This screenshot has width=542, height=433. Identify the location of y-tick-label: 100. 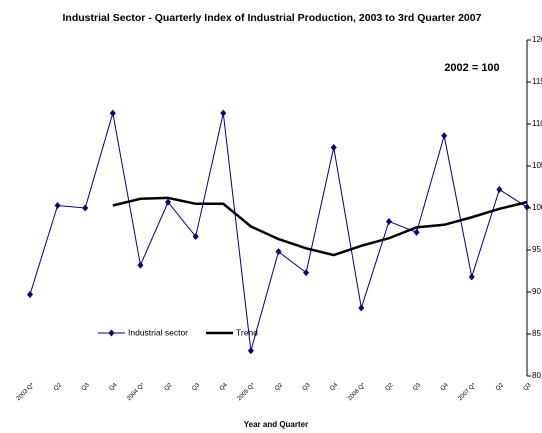
(537, 207).